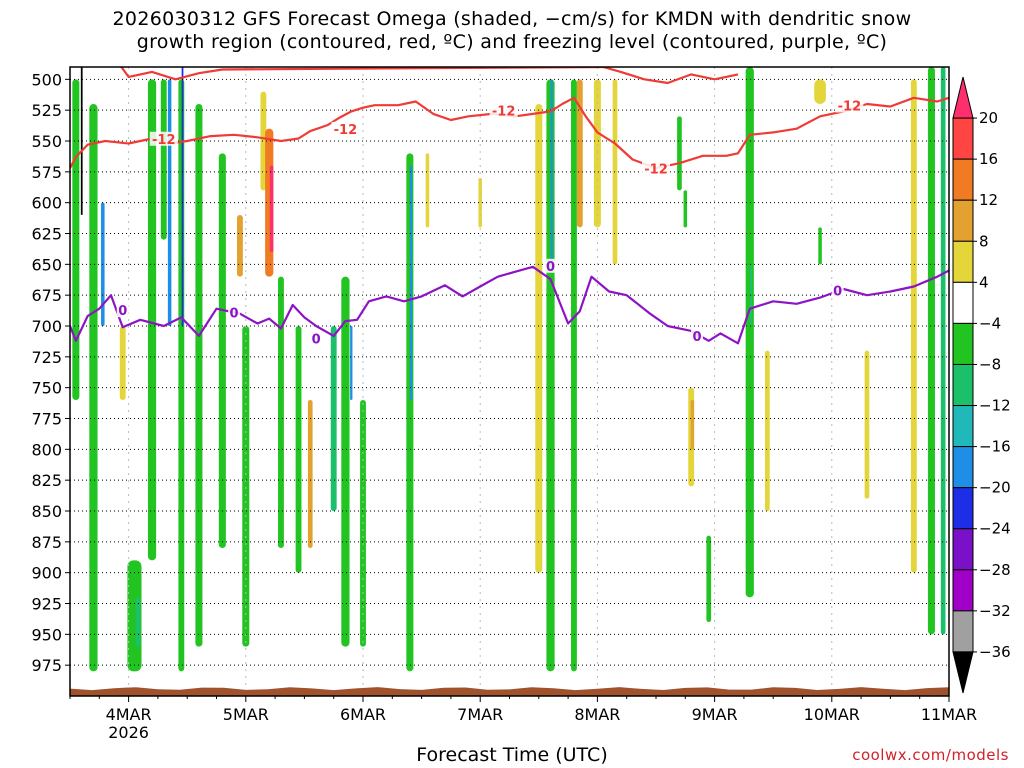  I want to click on y-tick-label-625: 625, so click(46, 234).